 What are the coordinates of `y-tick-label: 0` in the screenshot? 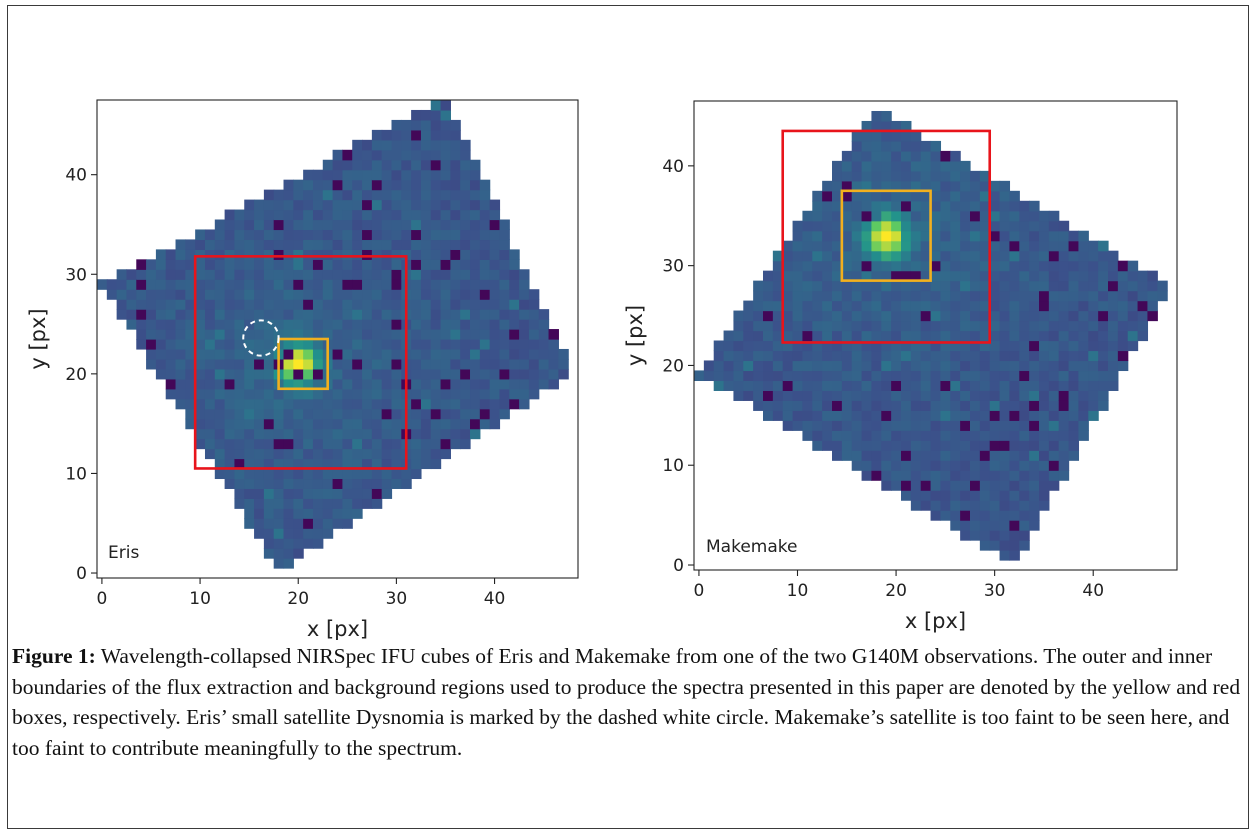 It's located at (81, 574).